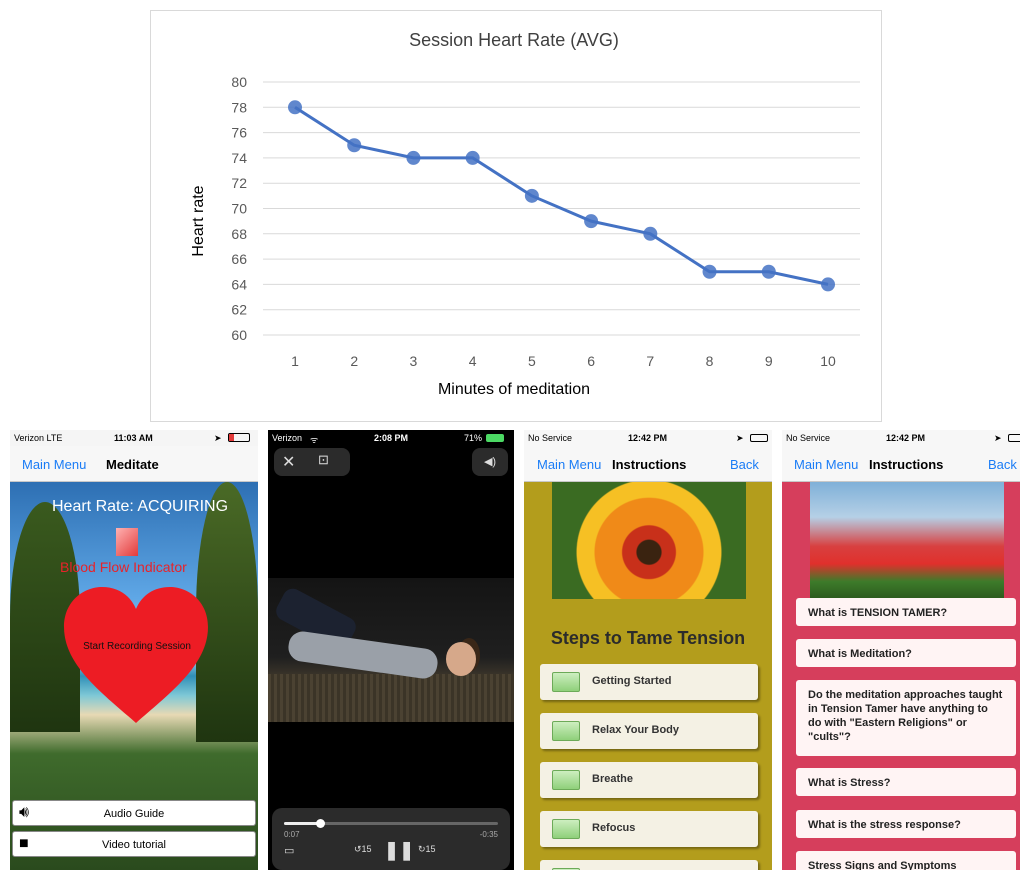 The height and width of the screenshot is (870, 1020). Describe the element at coordinates (239, 335) in the screenshot. I see `y-tick-label: 60` at that location.